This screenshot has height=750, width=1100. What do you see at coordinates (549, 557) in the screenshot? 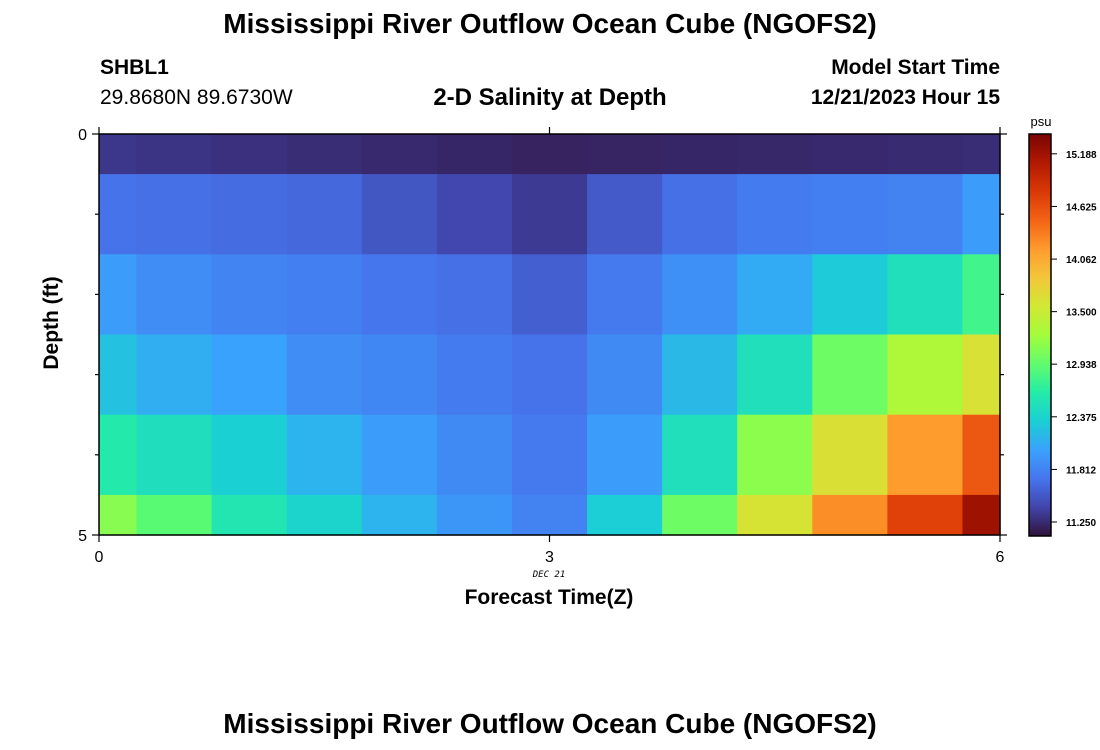
I see `x-tick-label: 3` at bounding box center [549, 557].